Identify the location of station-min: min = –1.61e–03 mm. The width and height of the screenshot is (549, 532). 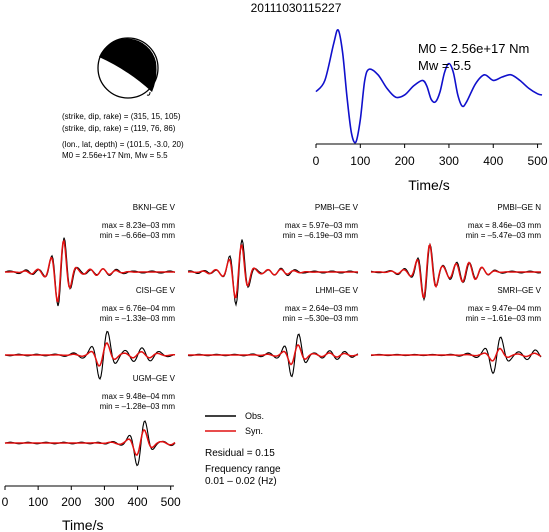
(504, 318).